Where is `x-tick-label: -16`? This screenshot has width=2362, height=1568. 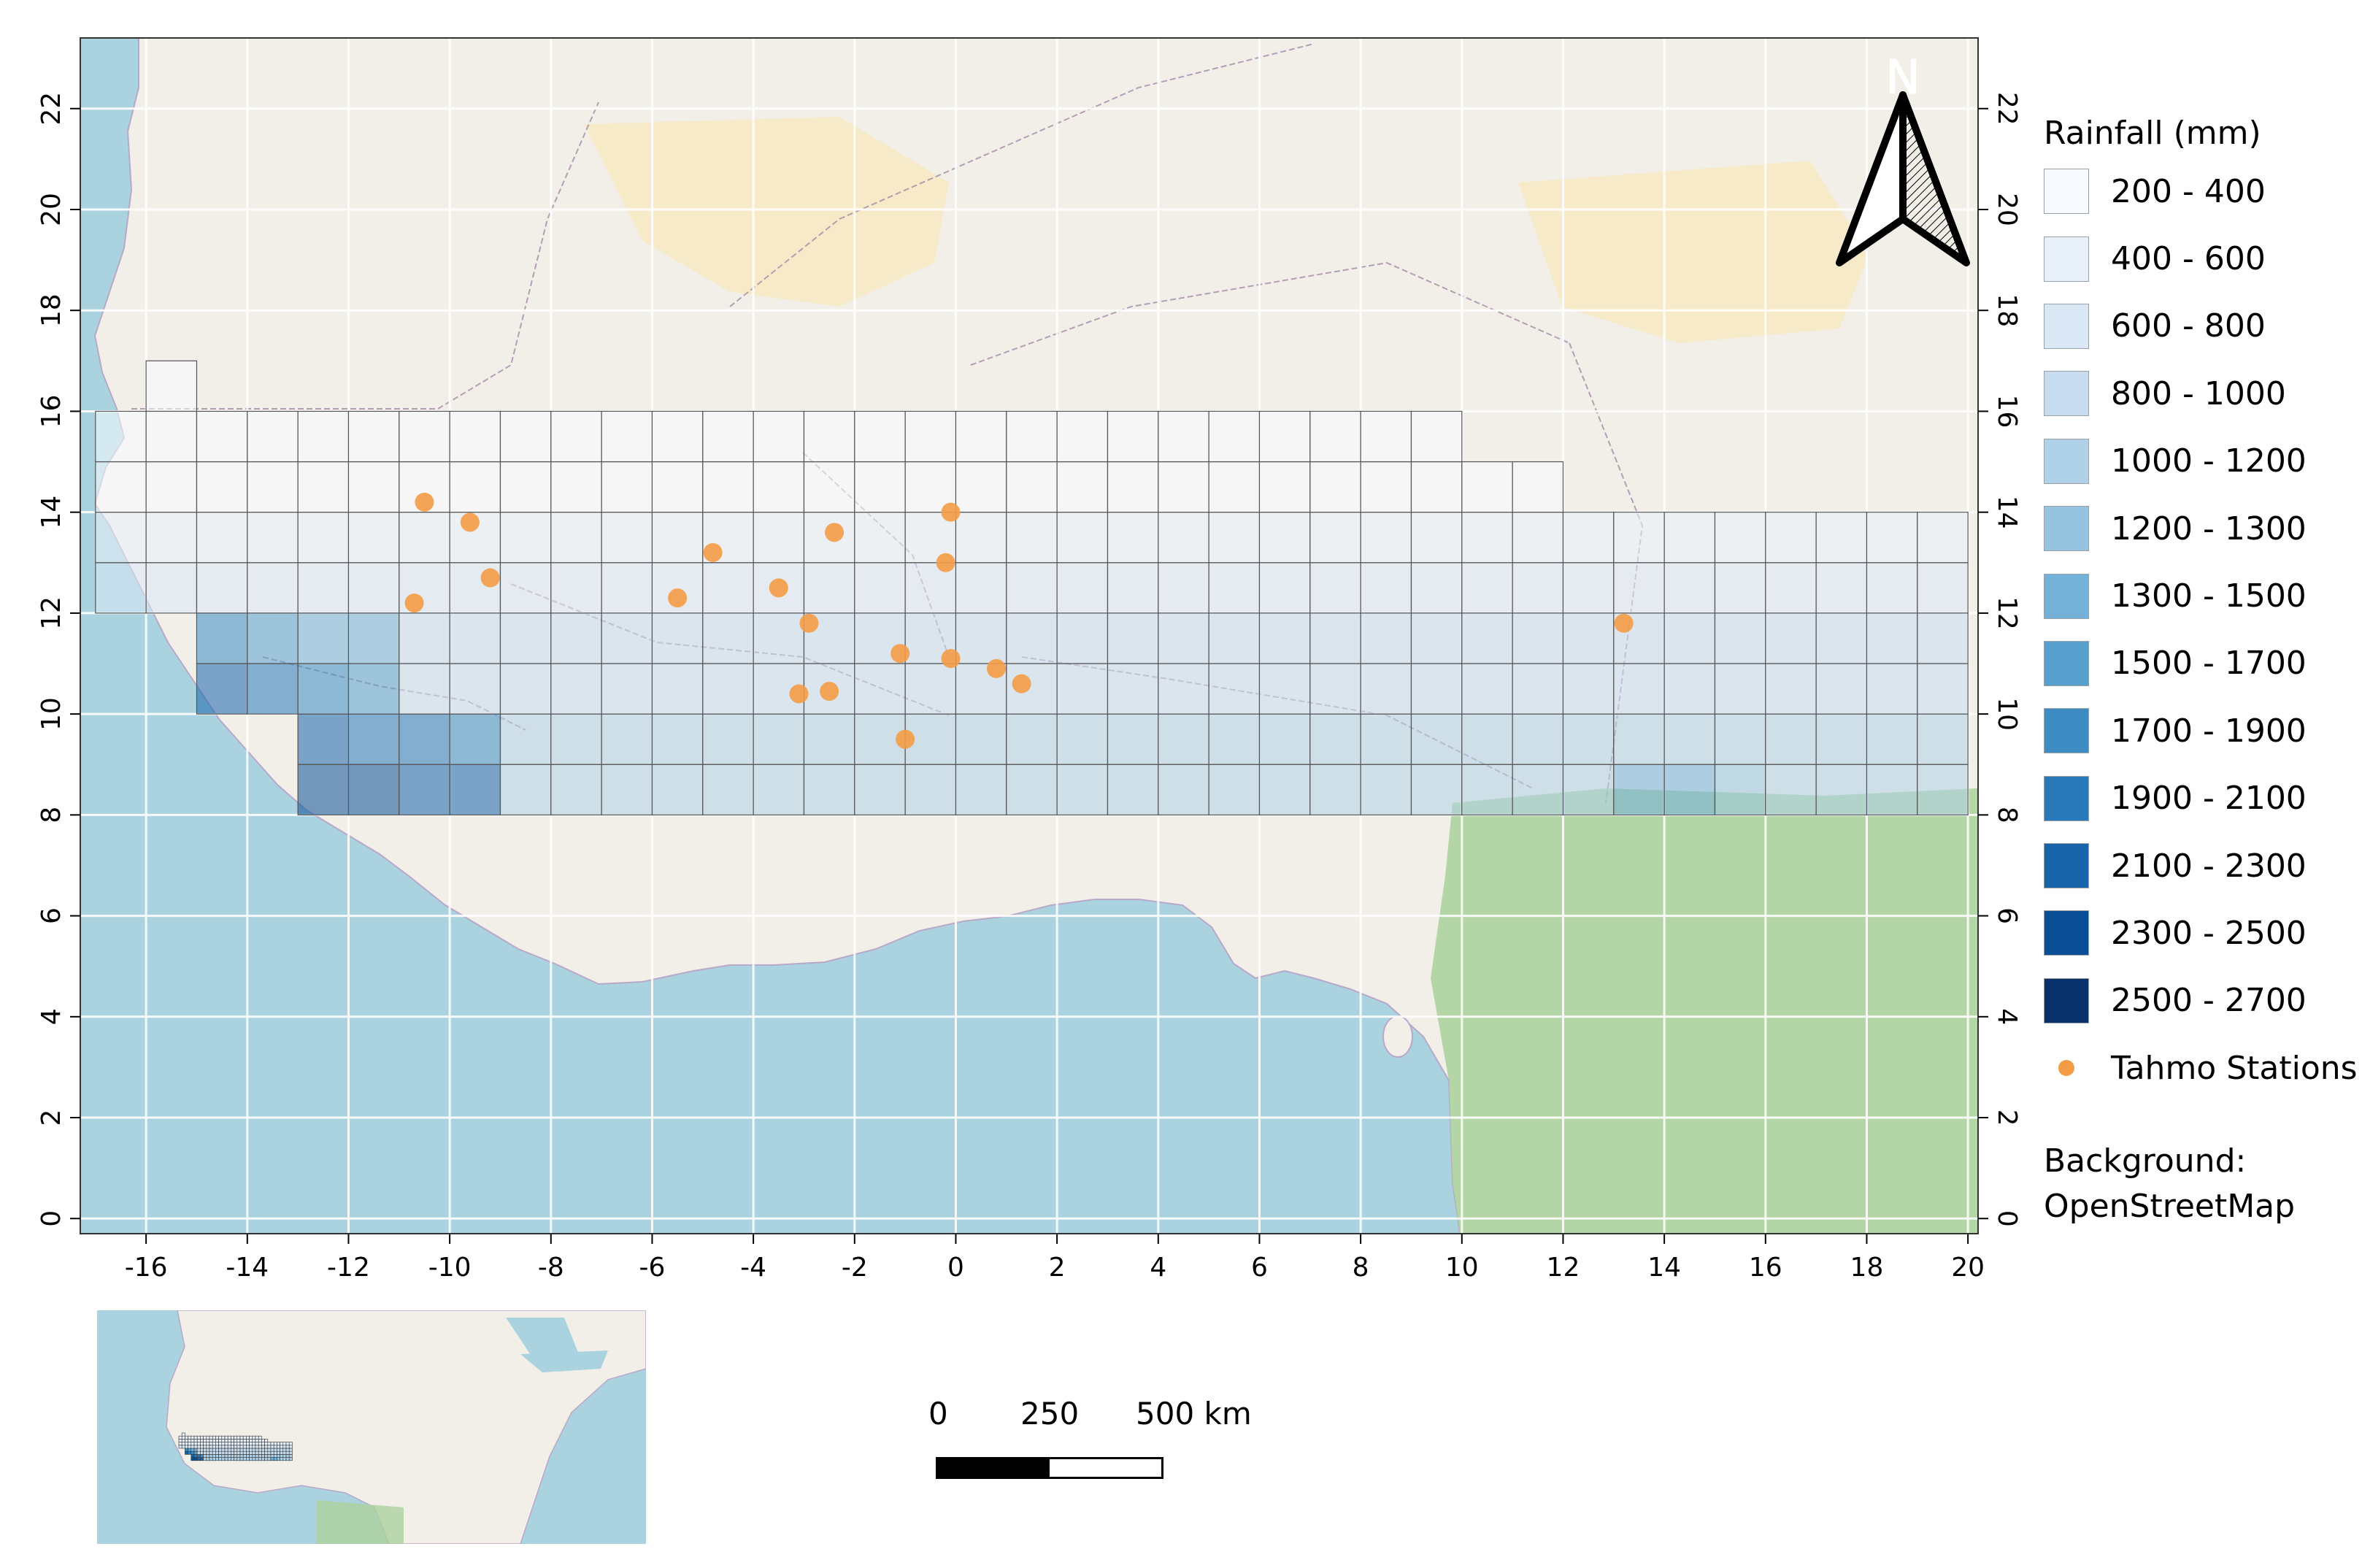 x-tick-label: -16 is located at coordinates (147, 1268).